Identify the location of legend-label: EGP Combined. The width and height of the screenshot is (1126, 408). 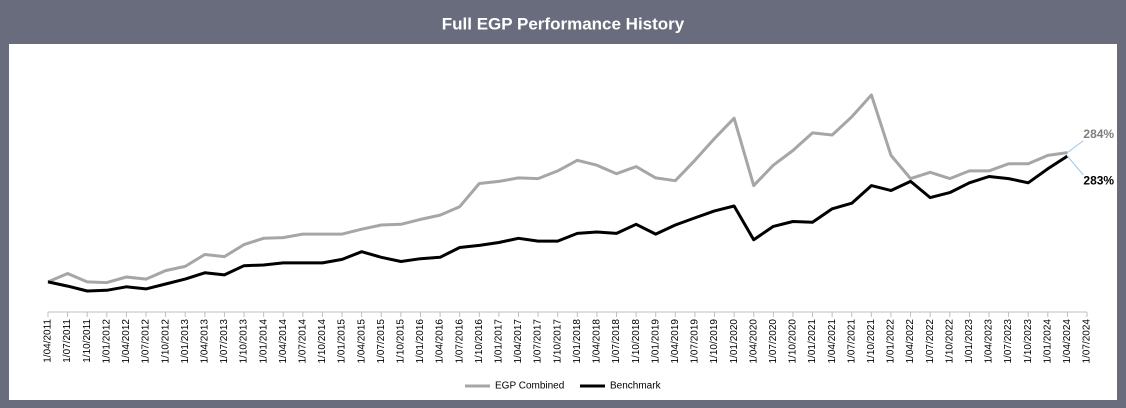
(529, 386).